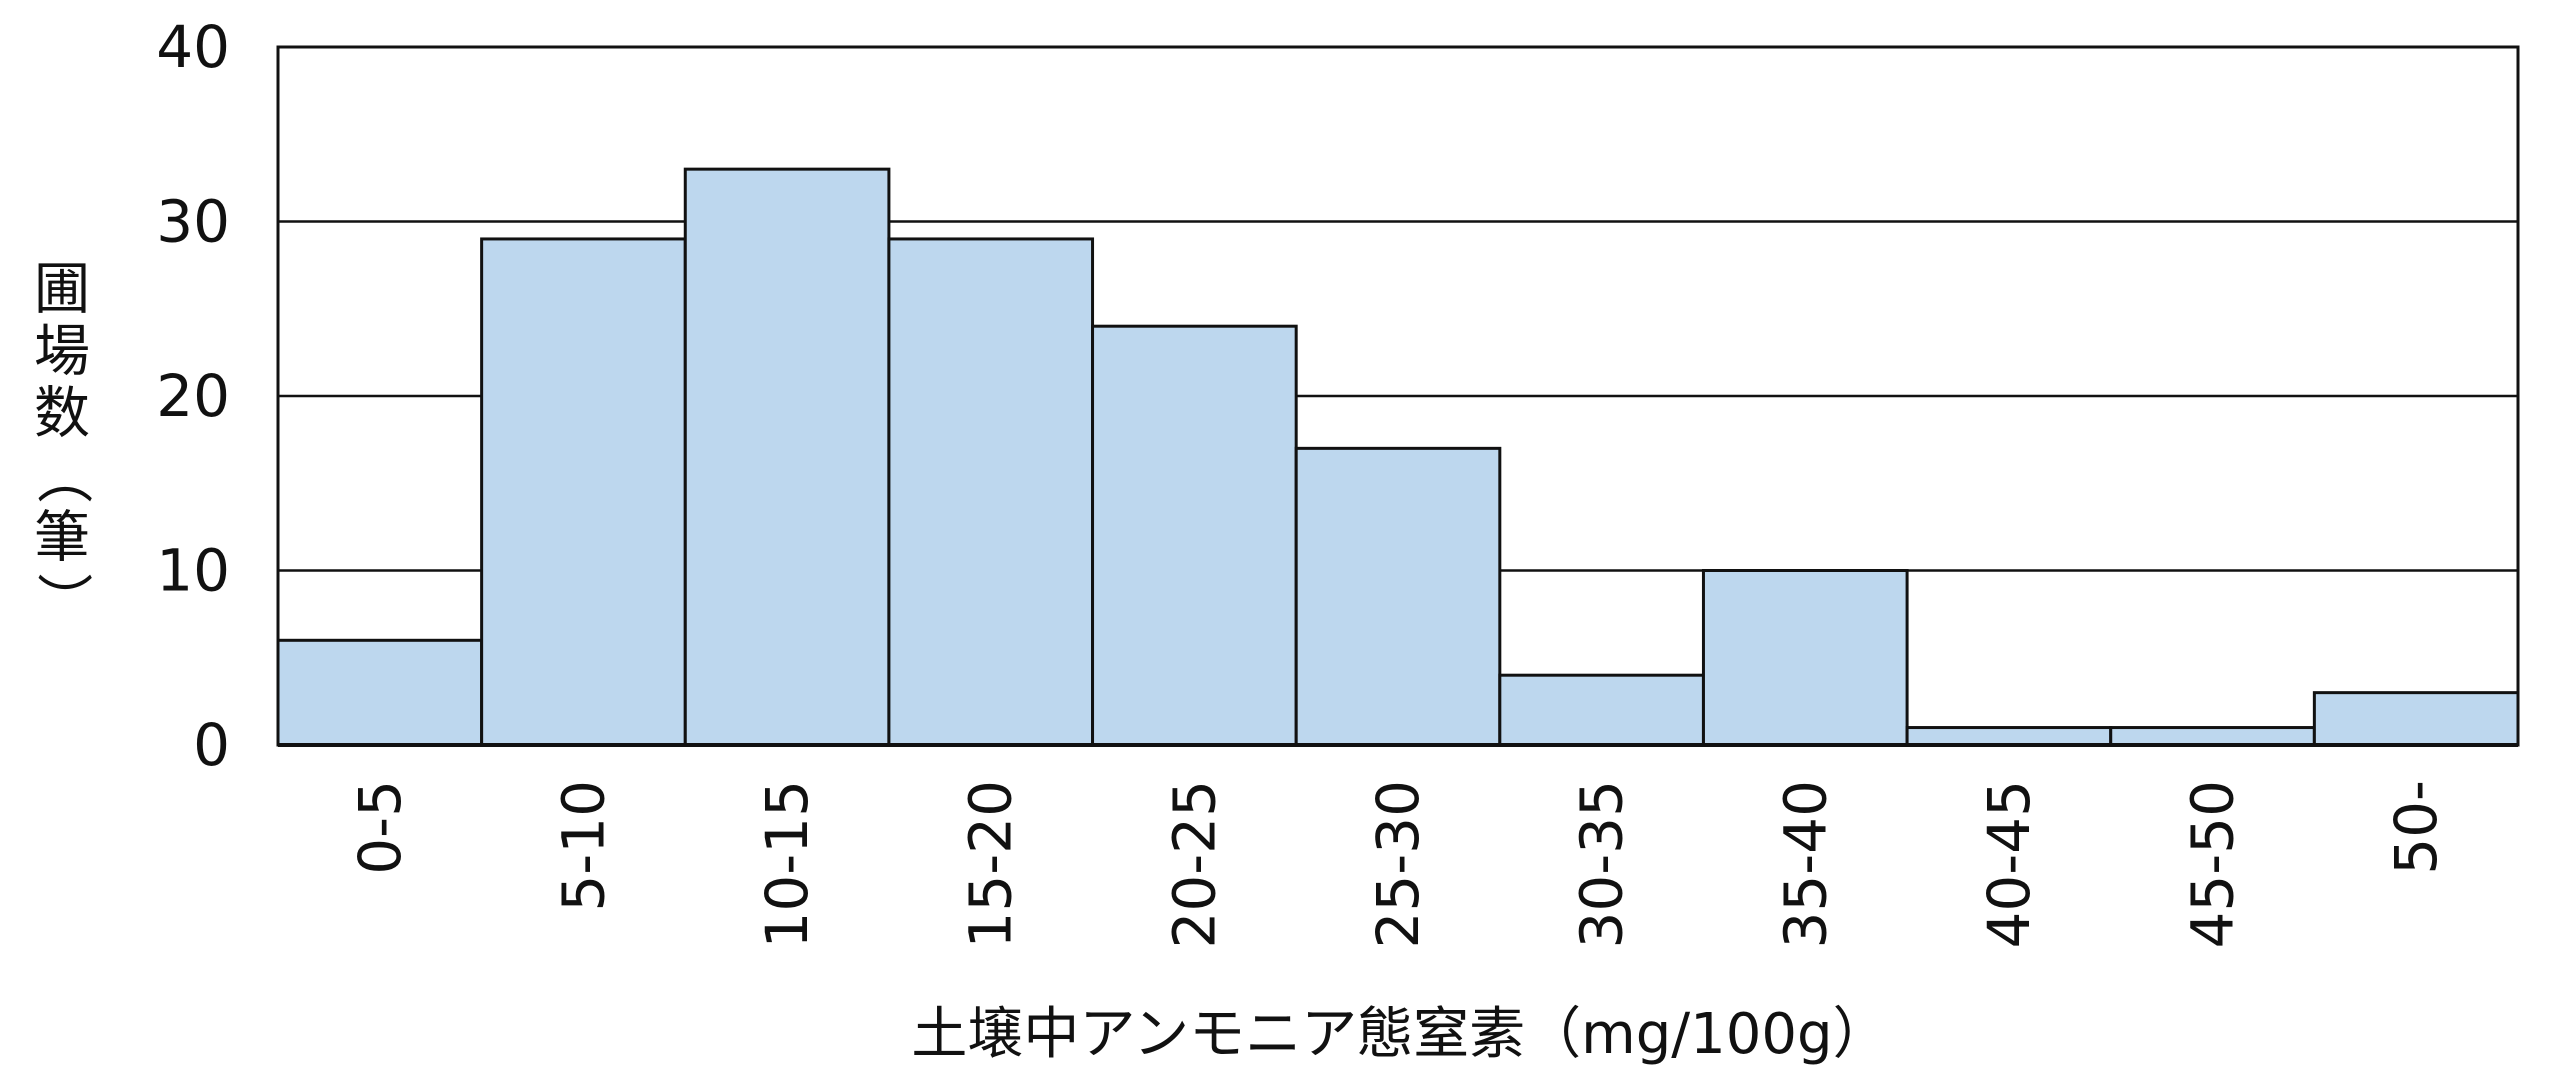 This screenshot has width=2560, height=1085. Describe the element at coordinates (1602, 864) in the screenshot. I see `x-tick-label-30-35: 30-35` at that location.